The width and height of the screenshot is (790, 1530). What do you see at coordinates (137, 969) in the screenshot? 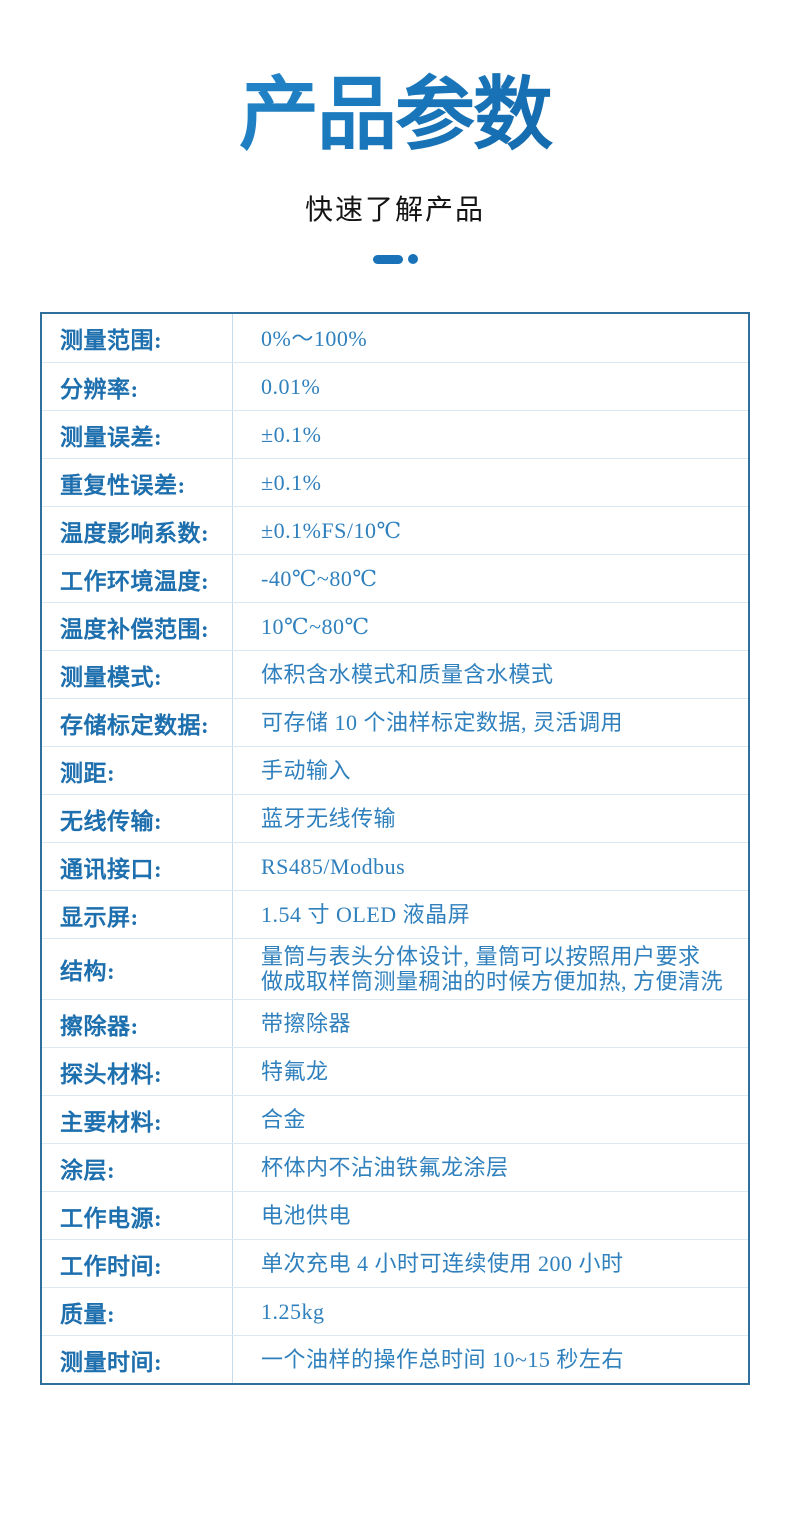
I see `spec-label: 结构:` at bounding box center [137, 969].